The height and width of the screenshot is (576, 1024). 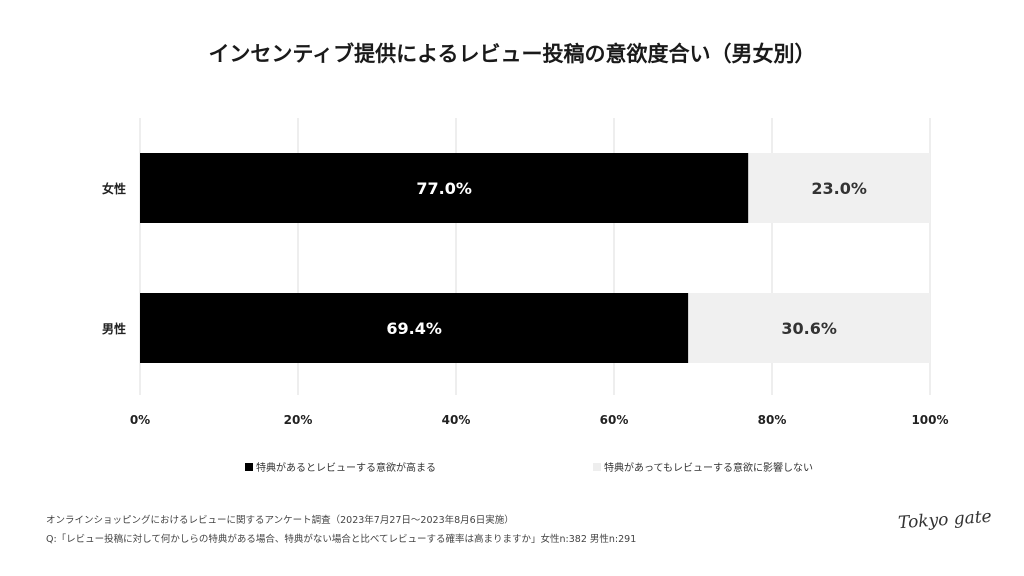 I want to click on x-tick-label: 100%, so click(x=929, y=420).